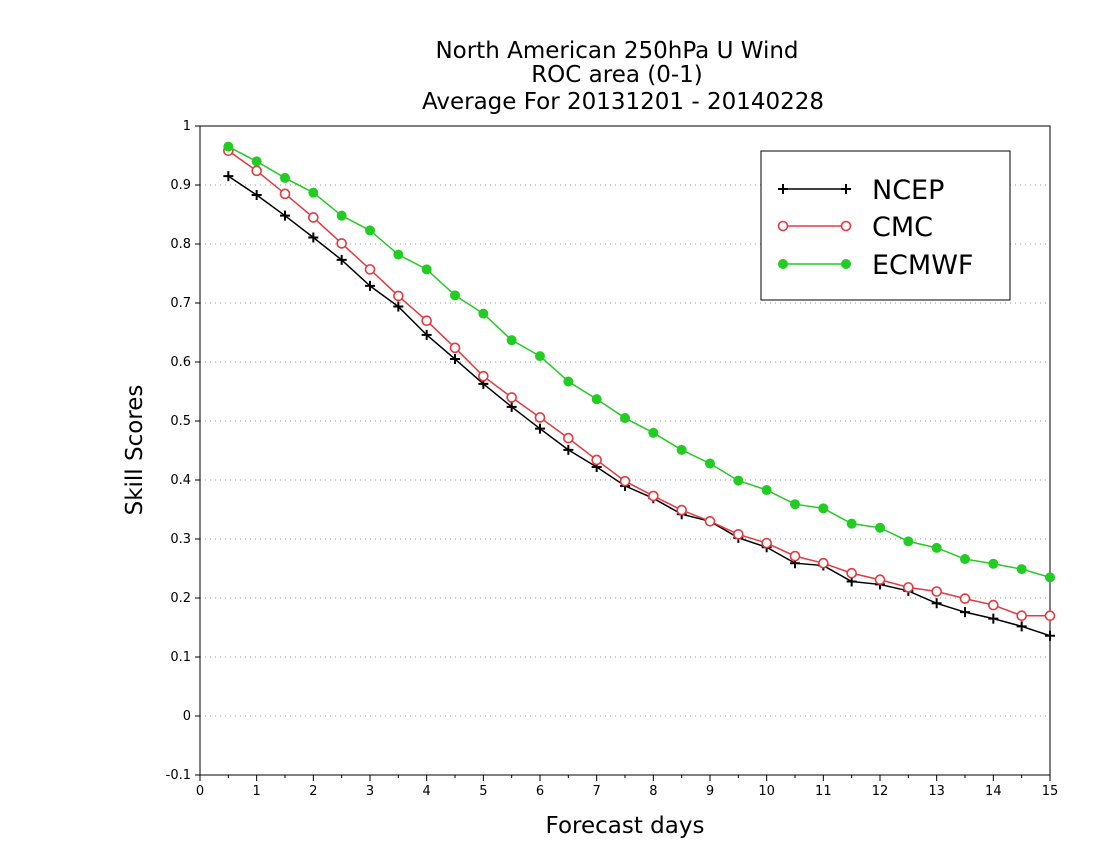 This screenshot has width=1100, height=850. Describe the element at coordinates (370, 791) in the screenshot. I see `x-tick-label: 3` at that location.